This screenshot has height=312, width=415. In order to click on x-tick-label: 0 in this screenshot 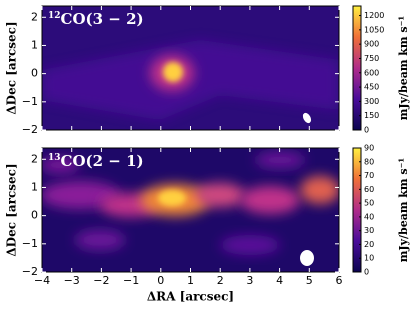, I will do `click(160, 280)`.